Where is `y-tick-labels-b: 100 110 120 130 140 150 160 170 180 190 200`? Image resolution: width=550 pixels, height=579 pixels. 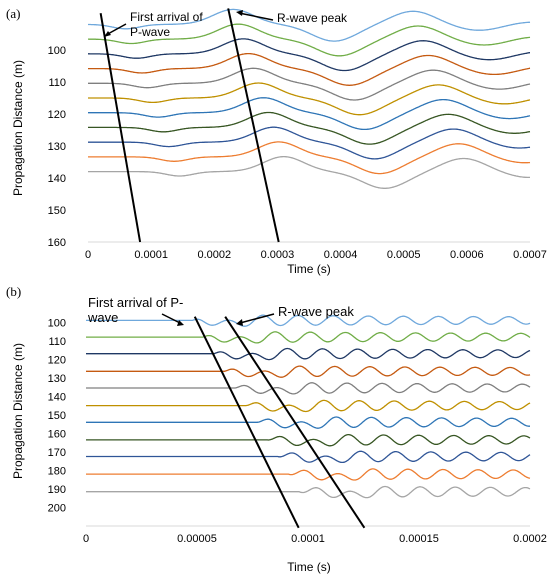 y-tick-labels-b: 100 110 120 130 140 150 160 170 180 190 200 is located at coordinates (57, 415).